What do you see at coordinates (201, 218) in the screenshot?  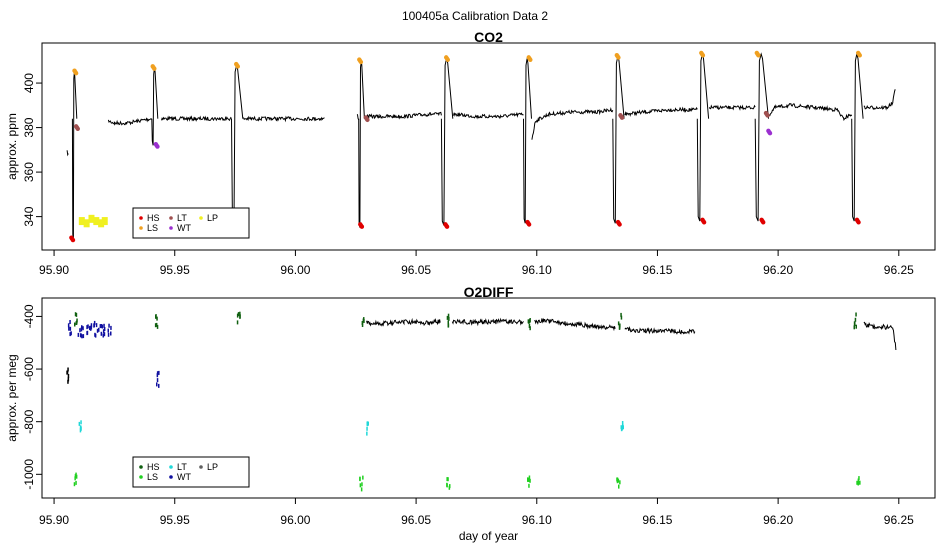 I see `legend-swatch` at bounding box center [201, 218].